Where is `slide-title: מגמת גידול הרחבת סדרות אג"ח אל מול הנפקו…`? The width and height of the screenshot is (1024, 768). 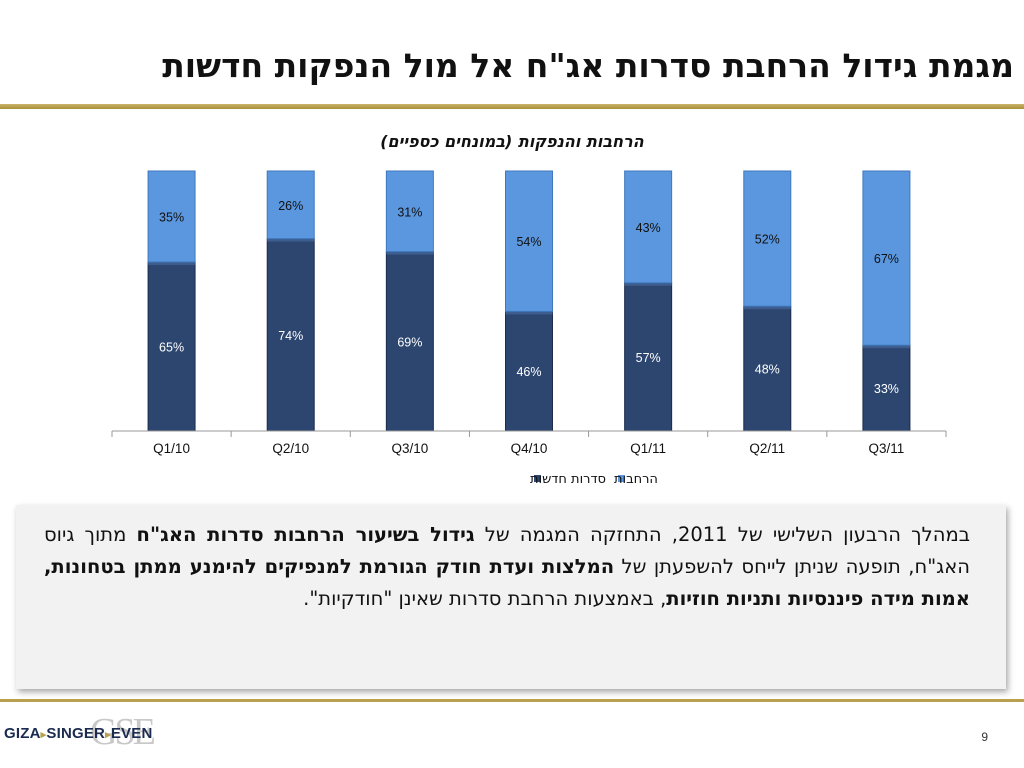 slide-title: מגמת גידול הרחבת סדרות אג"ח אל מול הנפקו… is located at coordinates (588, 65).